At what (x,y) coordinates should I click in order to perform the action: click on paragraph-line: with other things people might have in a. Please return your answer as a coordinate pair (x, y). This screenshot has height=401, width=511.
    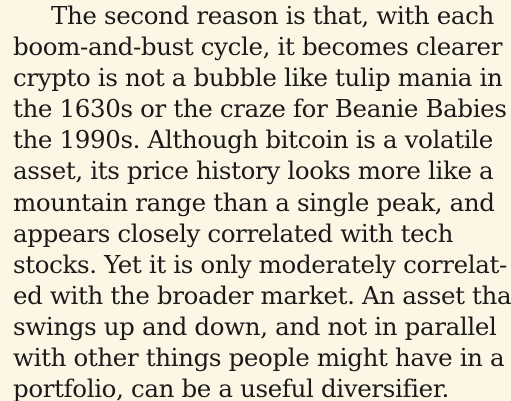
    Looking at the image, I should click on (259, 358).